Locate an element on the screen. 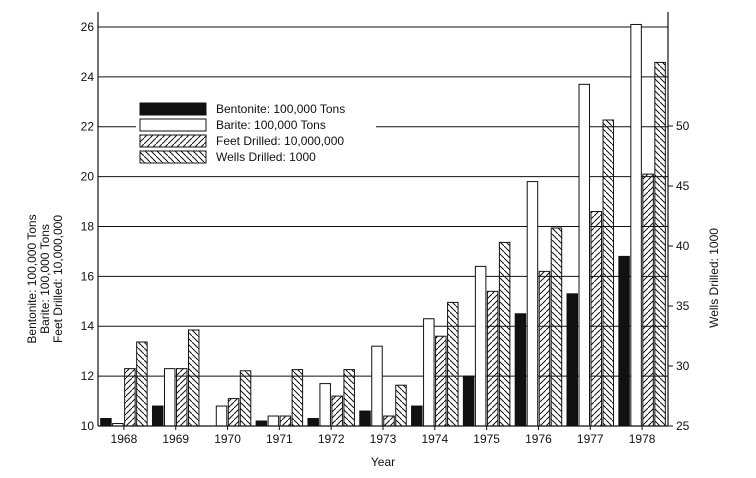  y-right-tick-label: 35 is located at coordinates (683, 306).